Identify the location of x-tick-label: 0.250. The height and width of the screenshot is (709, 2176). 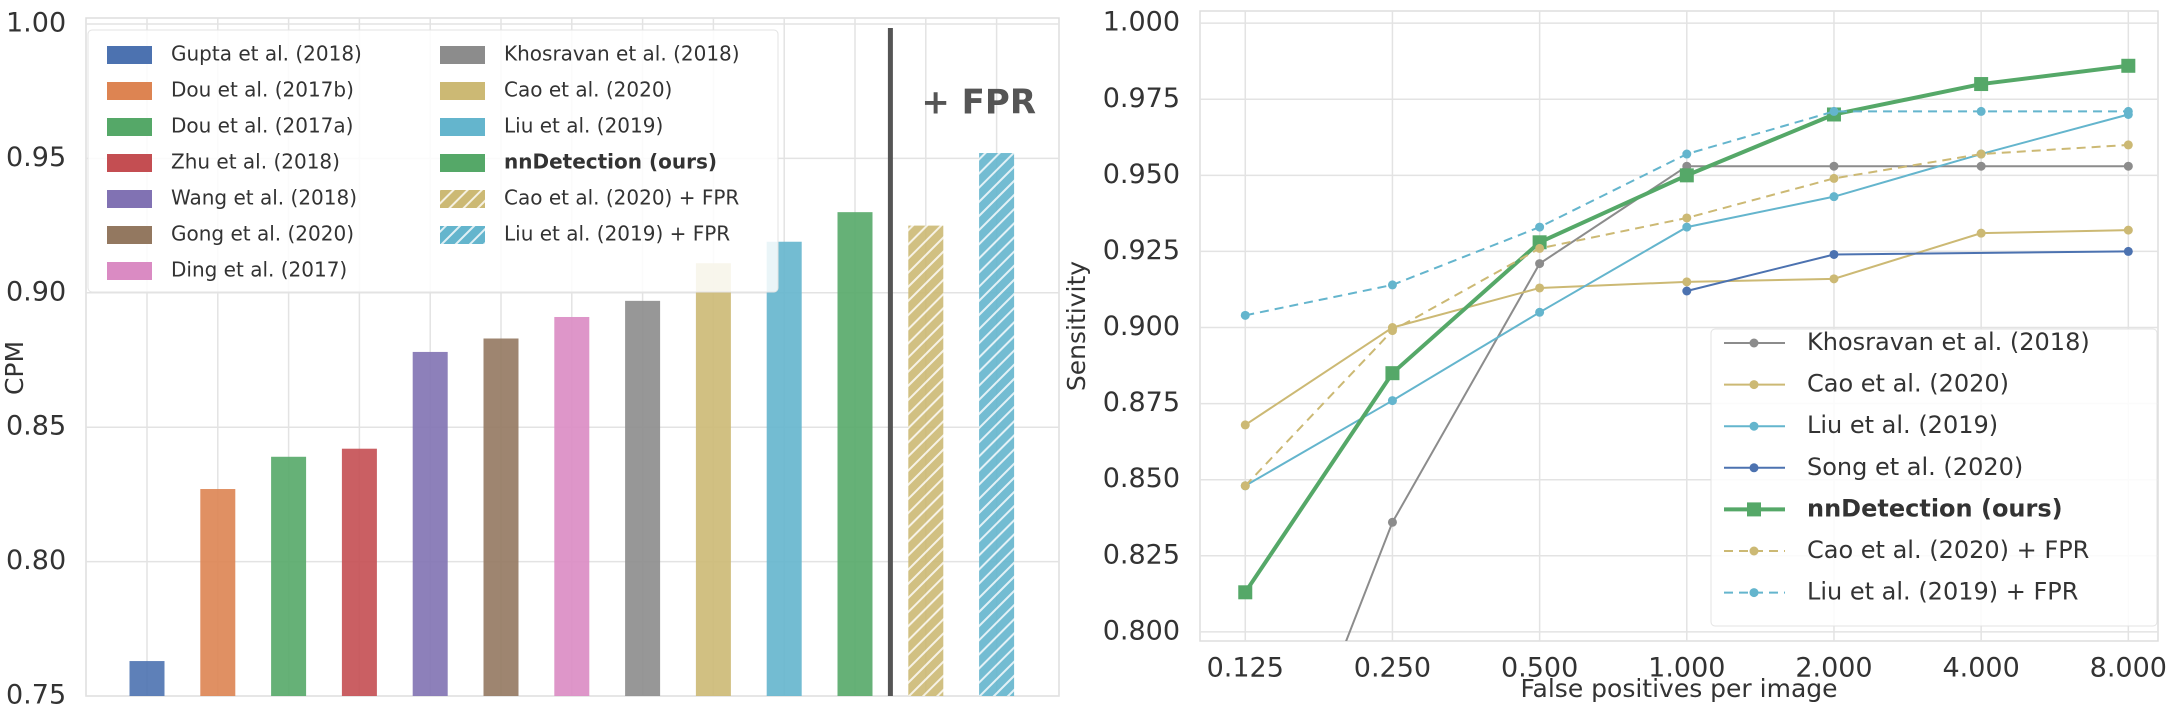
(1392, 668).